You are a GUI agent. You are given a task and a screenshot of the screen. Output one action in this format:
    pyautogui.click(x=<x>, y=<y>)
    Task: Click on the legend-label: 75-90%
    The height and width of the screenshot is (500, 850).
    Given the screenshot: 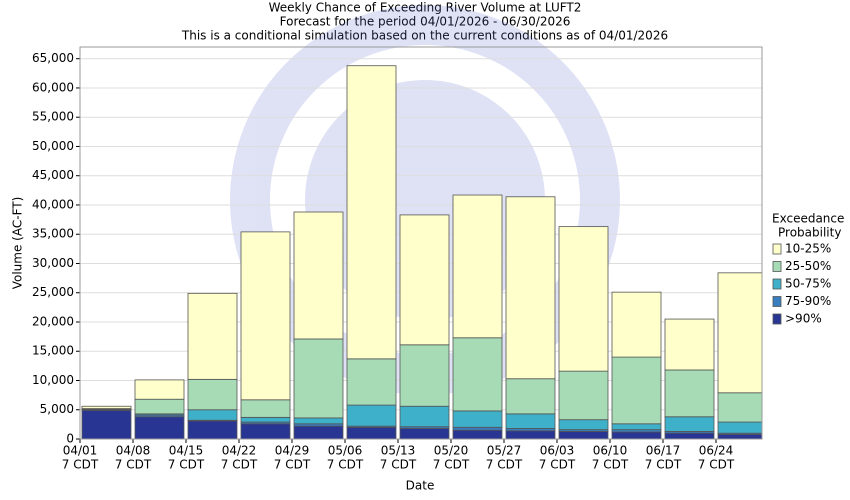 What is the action you would take?
    pyautogui.click(x=808, y=301)
    